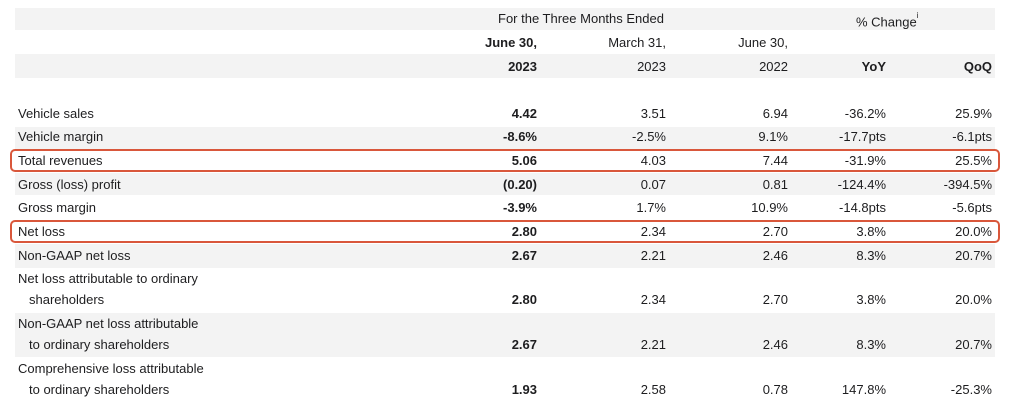 The width and height of the screenshot is (1024, 420). What do you see at coordinates (972, 136) in the screenshot?
I see `cell-qoq: -6.1pts` at bounding box center [972, 136].